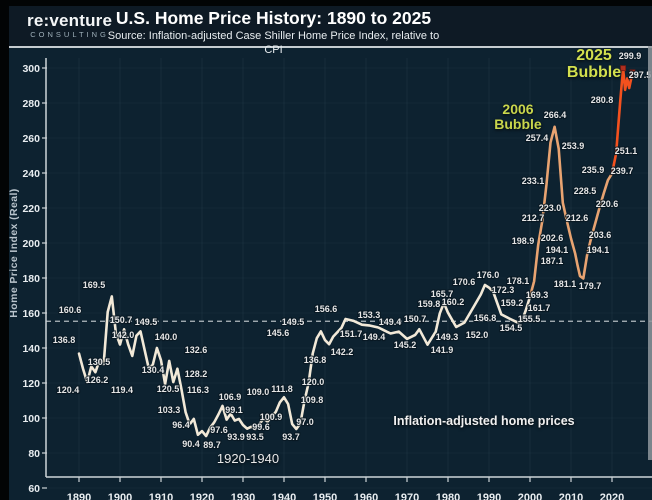  Describe the element at coordinates (533, 181) in the screenshot. I see `point-label: 233.1` at that location.